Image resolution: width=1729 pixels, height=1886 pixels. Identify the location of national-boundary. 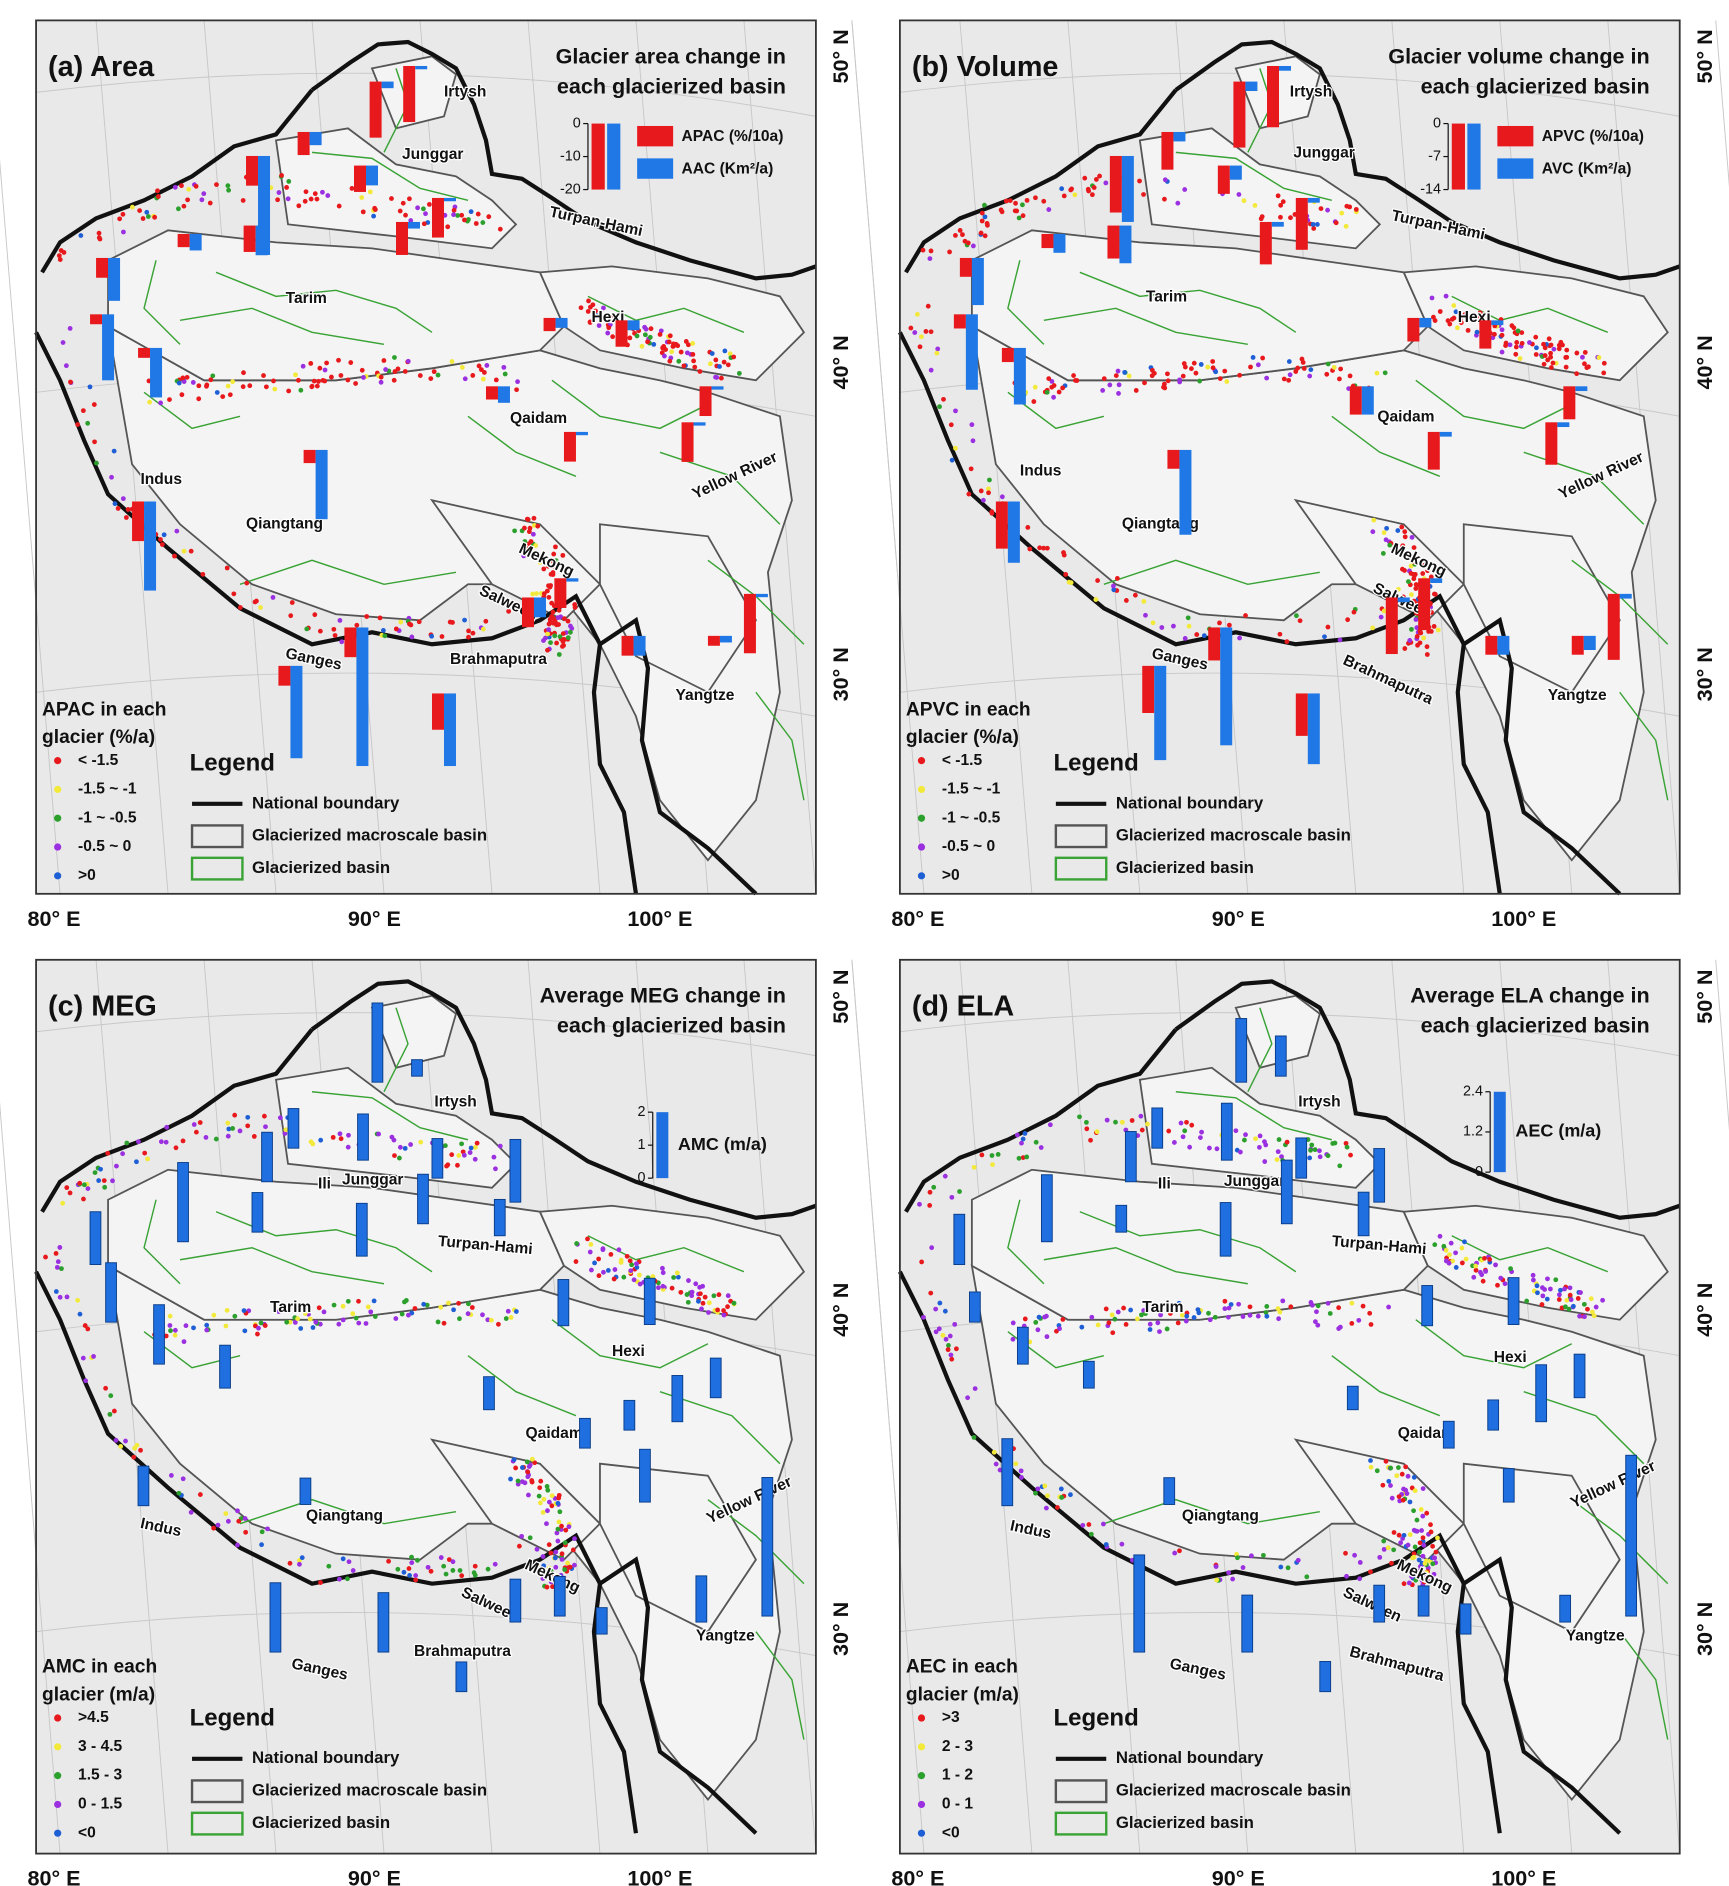
(177, 181).